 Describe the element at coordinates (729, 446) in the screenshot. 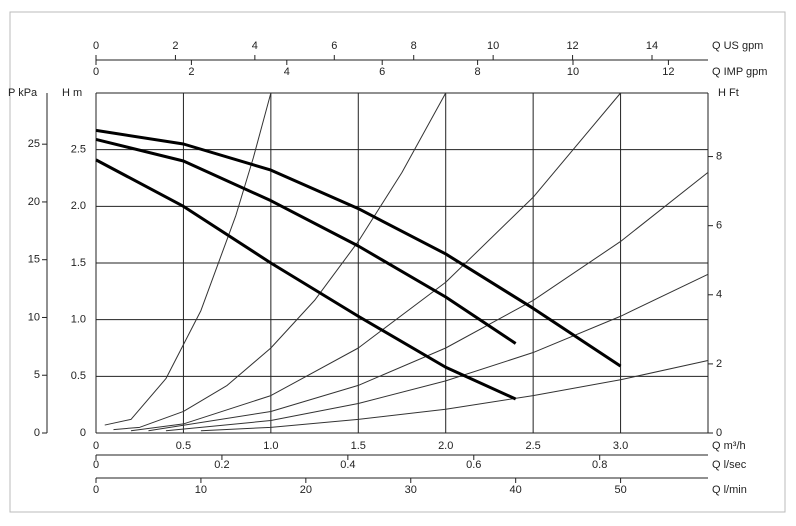

I see `x-axis-label: Q m³/h` at that location.